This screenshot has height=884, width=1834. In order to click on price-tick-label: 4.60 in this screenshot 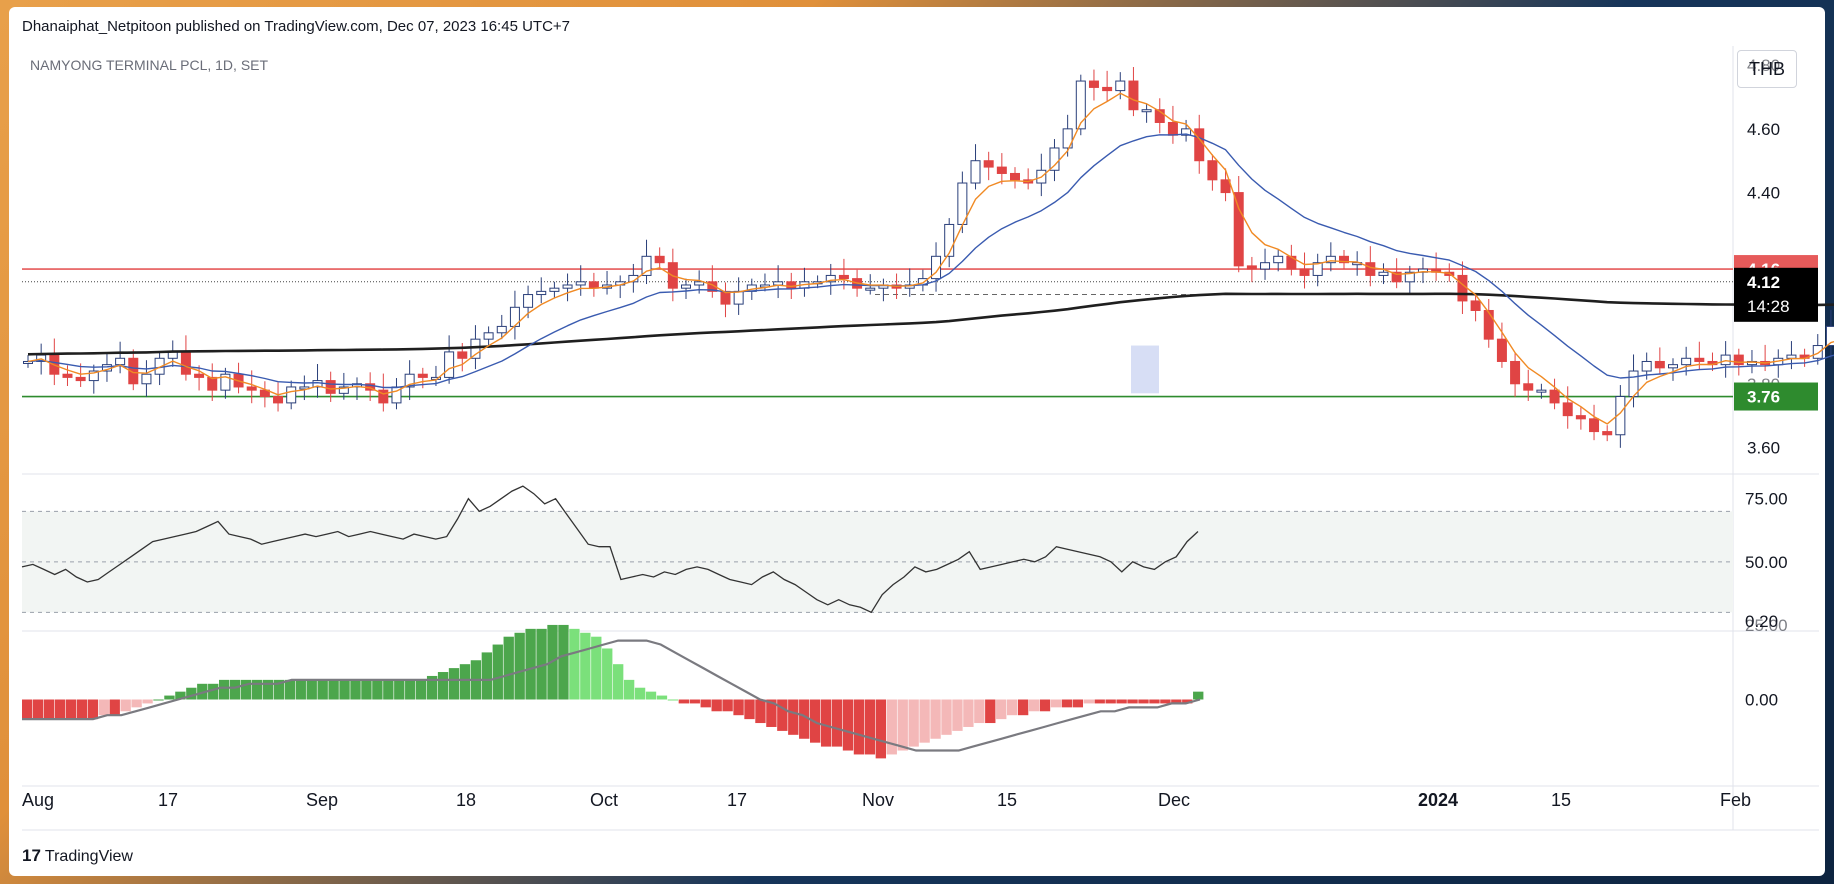, I will do `click(1763, 129)`.